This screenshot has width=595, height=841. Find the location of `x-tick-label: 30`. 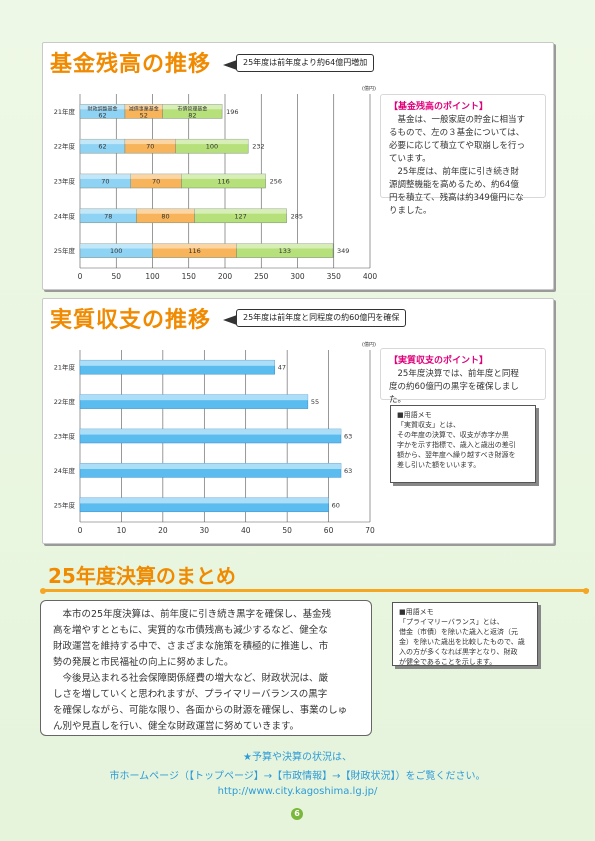

x-tick-label: 30 is located at coordinates (205, 530).